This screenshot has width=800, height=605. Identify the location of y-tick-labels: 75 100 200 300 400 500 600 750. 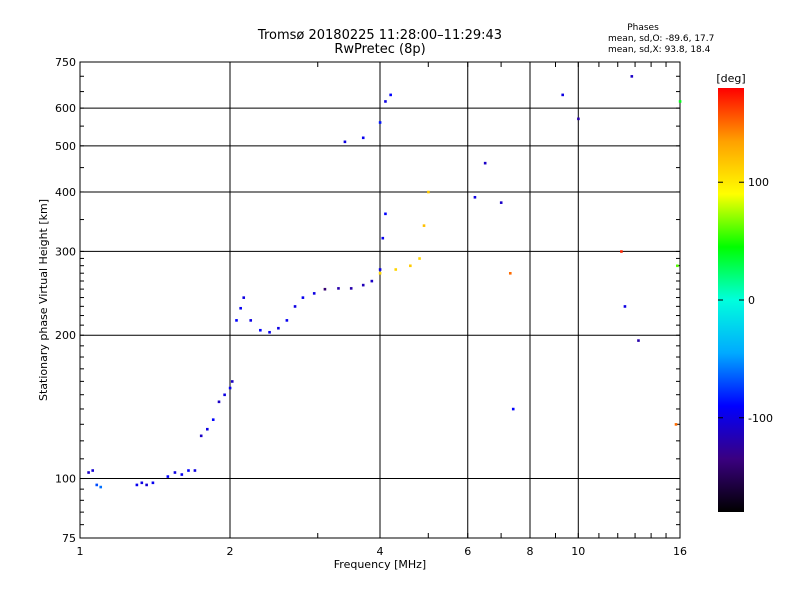
(65, 300).